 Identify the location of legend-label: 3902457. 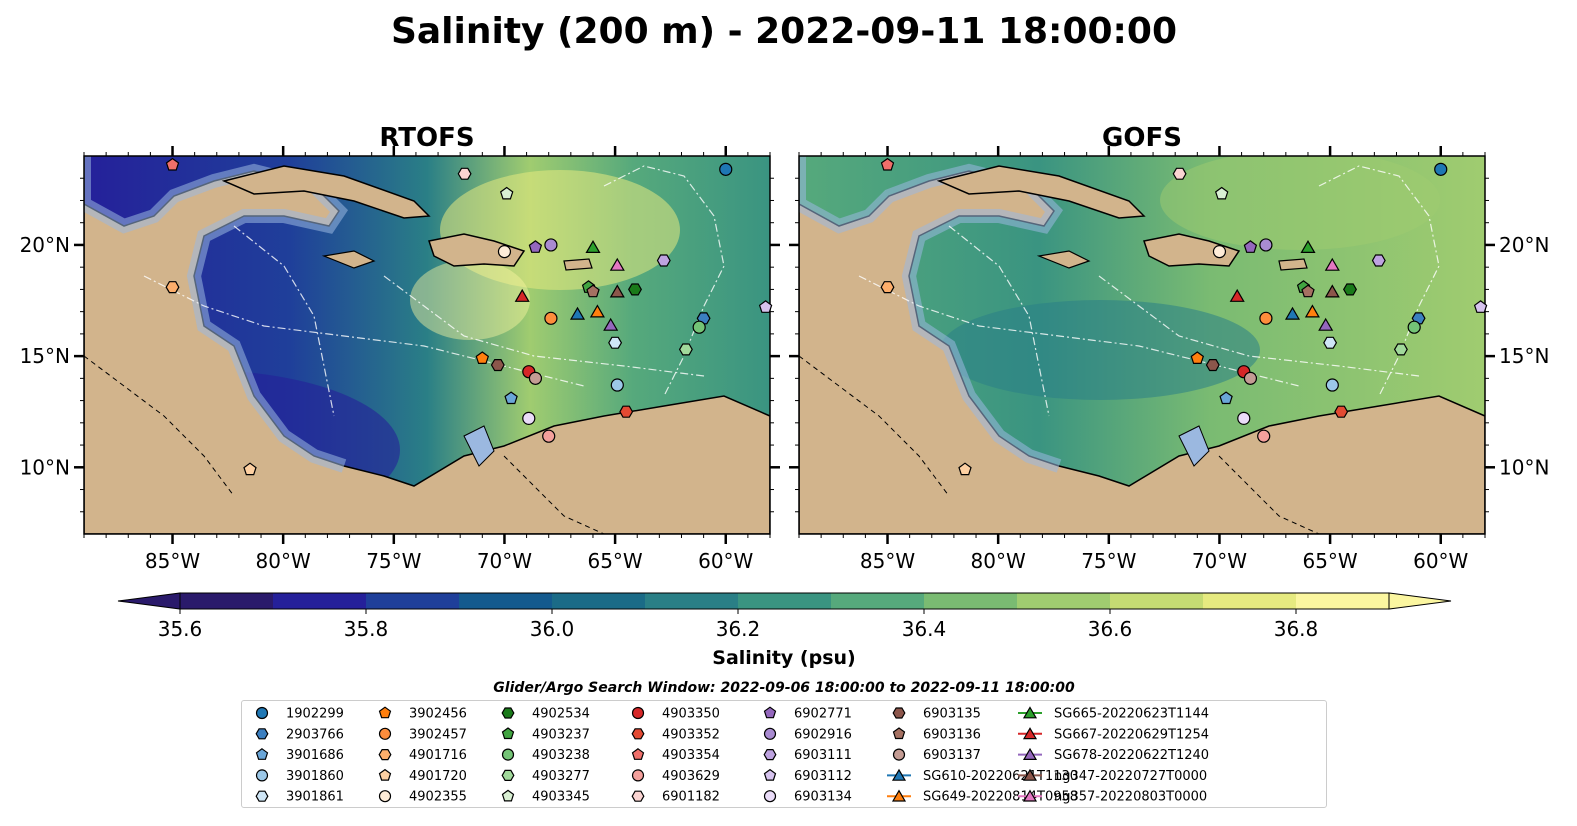
(438, 734).